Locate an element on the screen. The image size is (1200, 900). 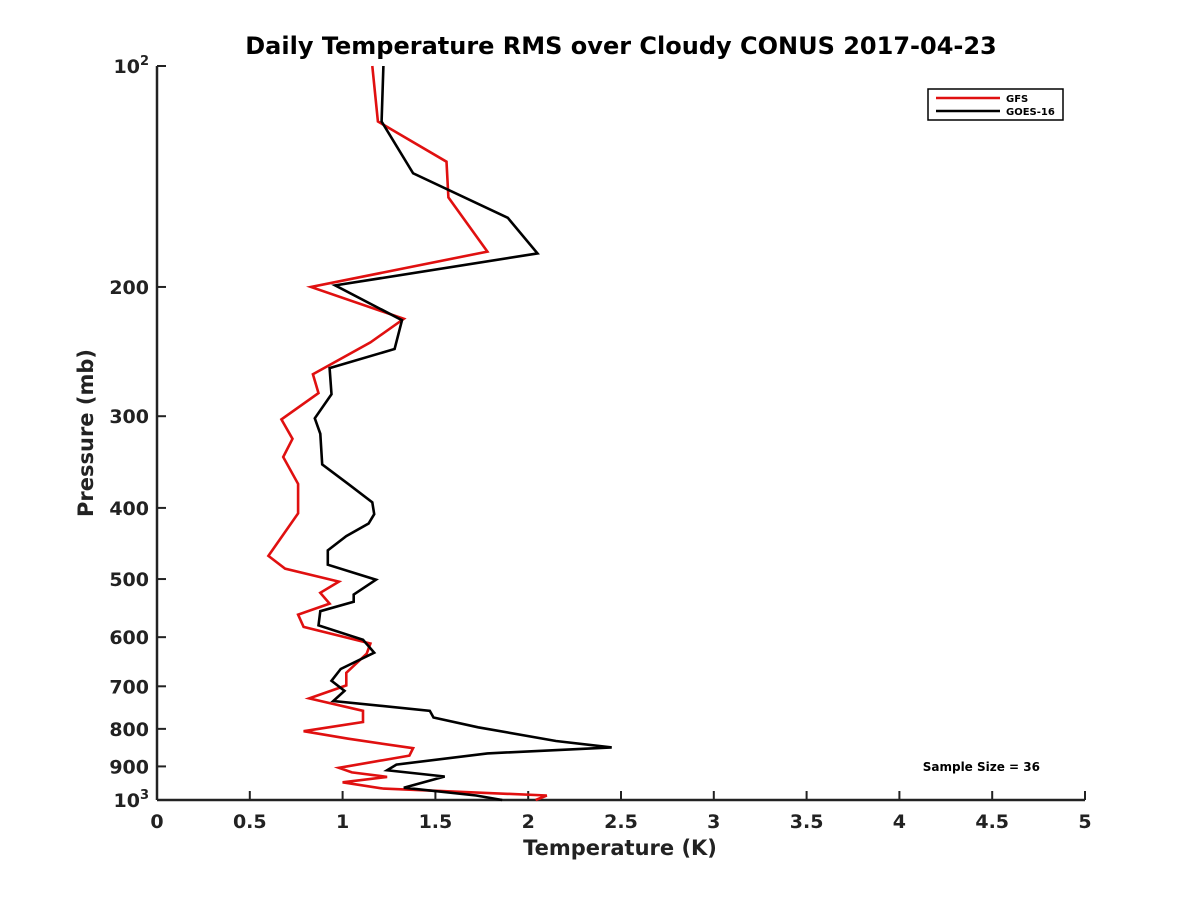
x-tick-label: 5 is located at coordinates (1084, 822).